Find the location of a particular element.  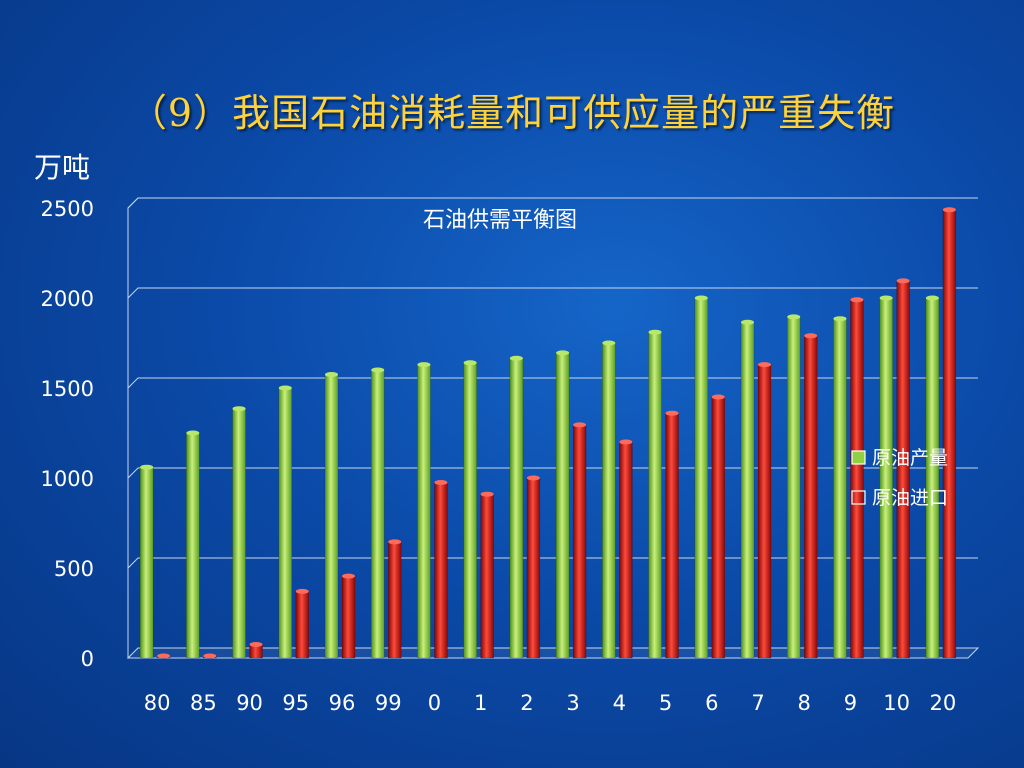

x-tick-label: 90 is located at coordinates (249, 703).